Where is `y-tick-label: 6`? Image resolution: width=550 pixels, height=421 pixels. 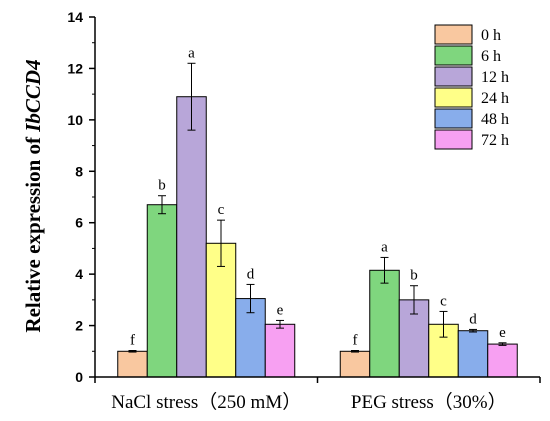 y-tick-label: 6 is located at coordinates (79, 223).